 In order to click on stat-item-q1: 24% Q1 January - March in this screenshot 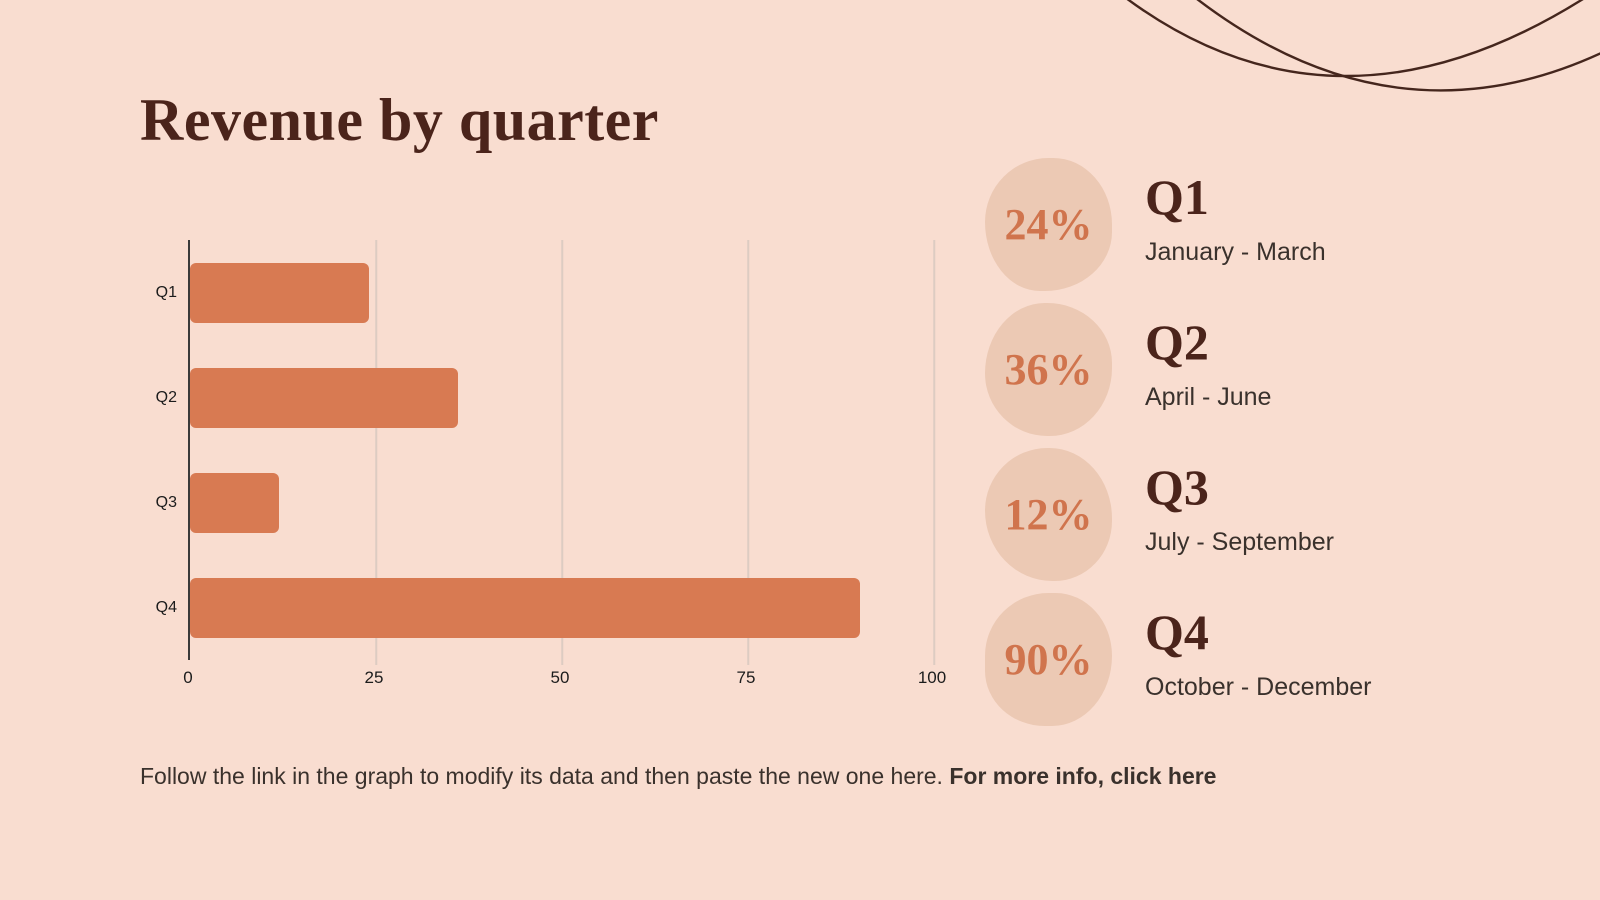, I will do `click(1225, 224)`.